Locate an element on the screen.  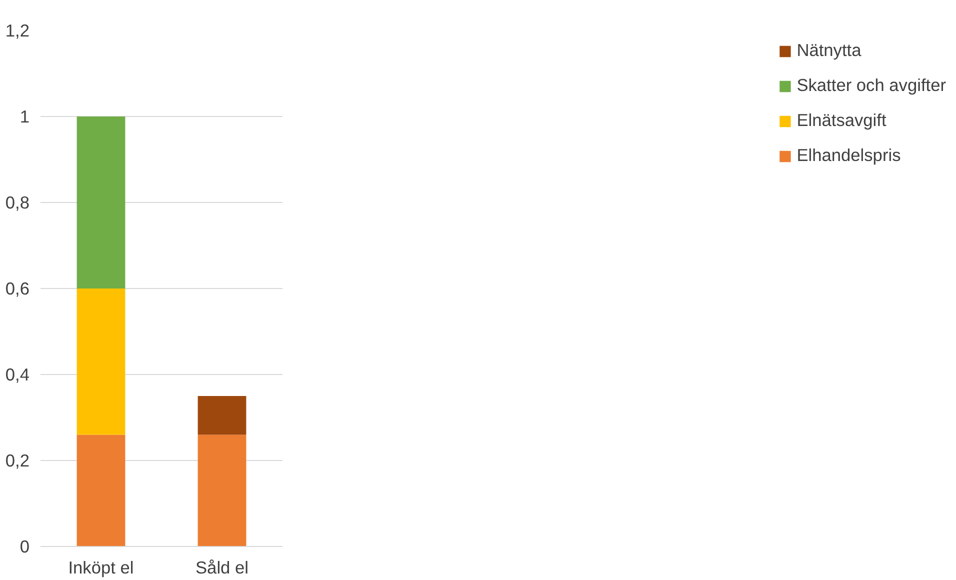
y-tick-label: 0,4 is located at coordinates (17, 374).